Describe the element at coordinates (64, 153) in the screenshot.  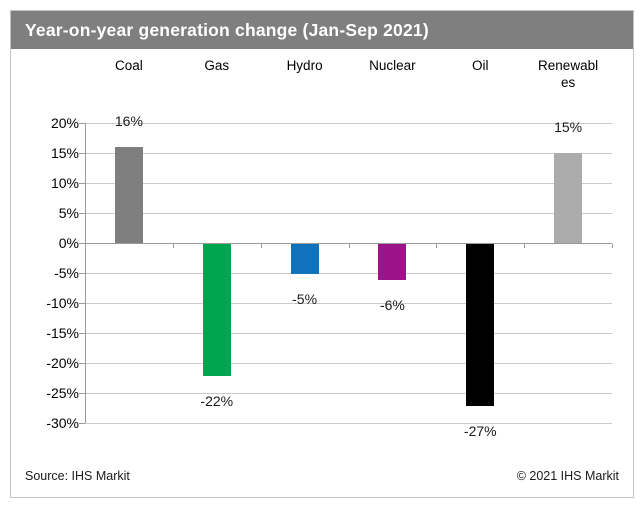
I see `y-tick-label: 15%` at that location.